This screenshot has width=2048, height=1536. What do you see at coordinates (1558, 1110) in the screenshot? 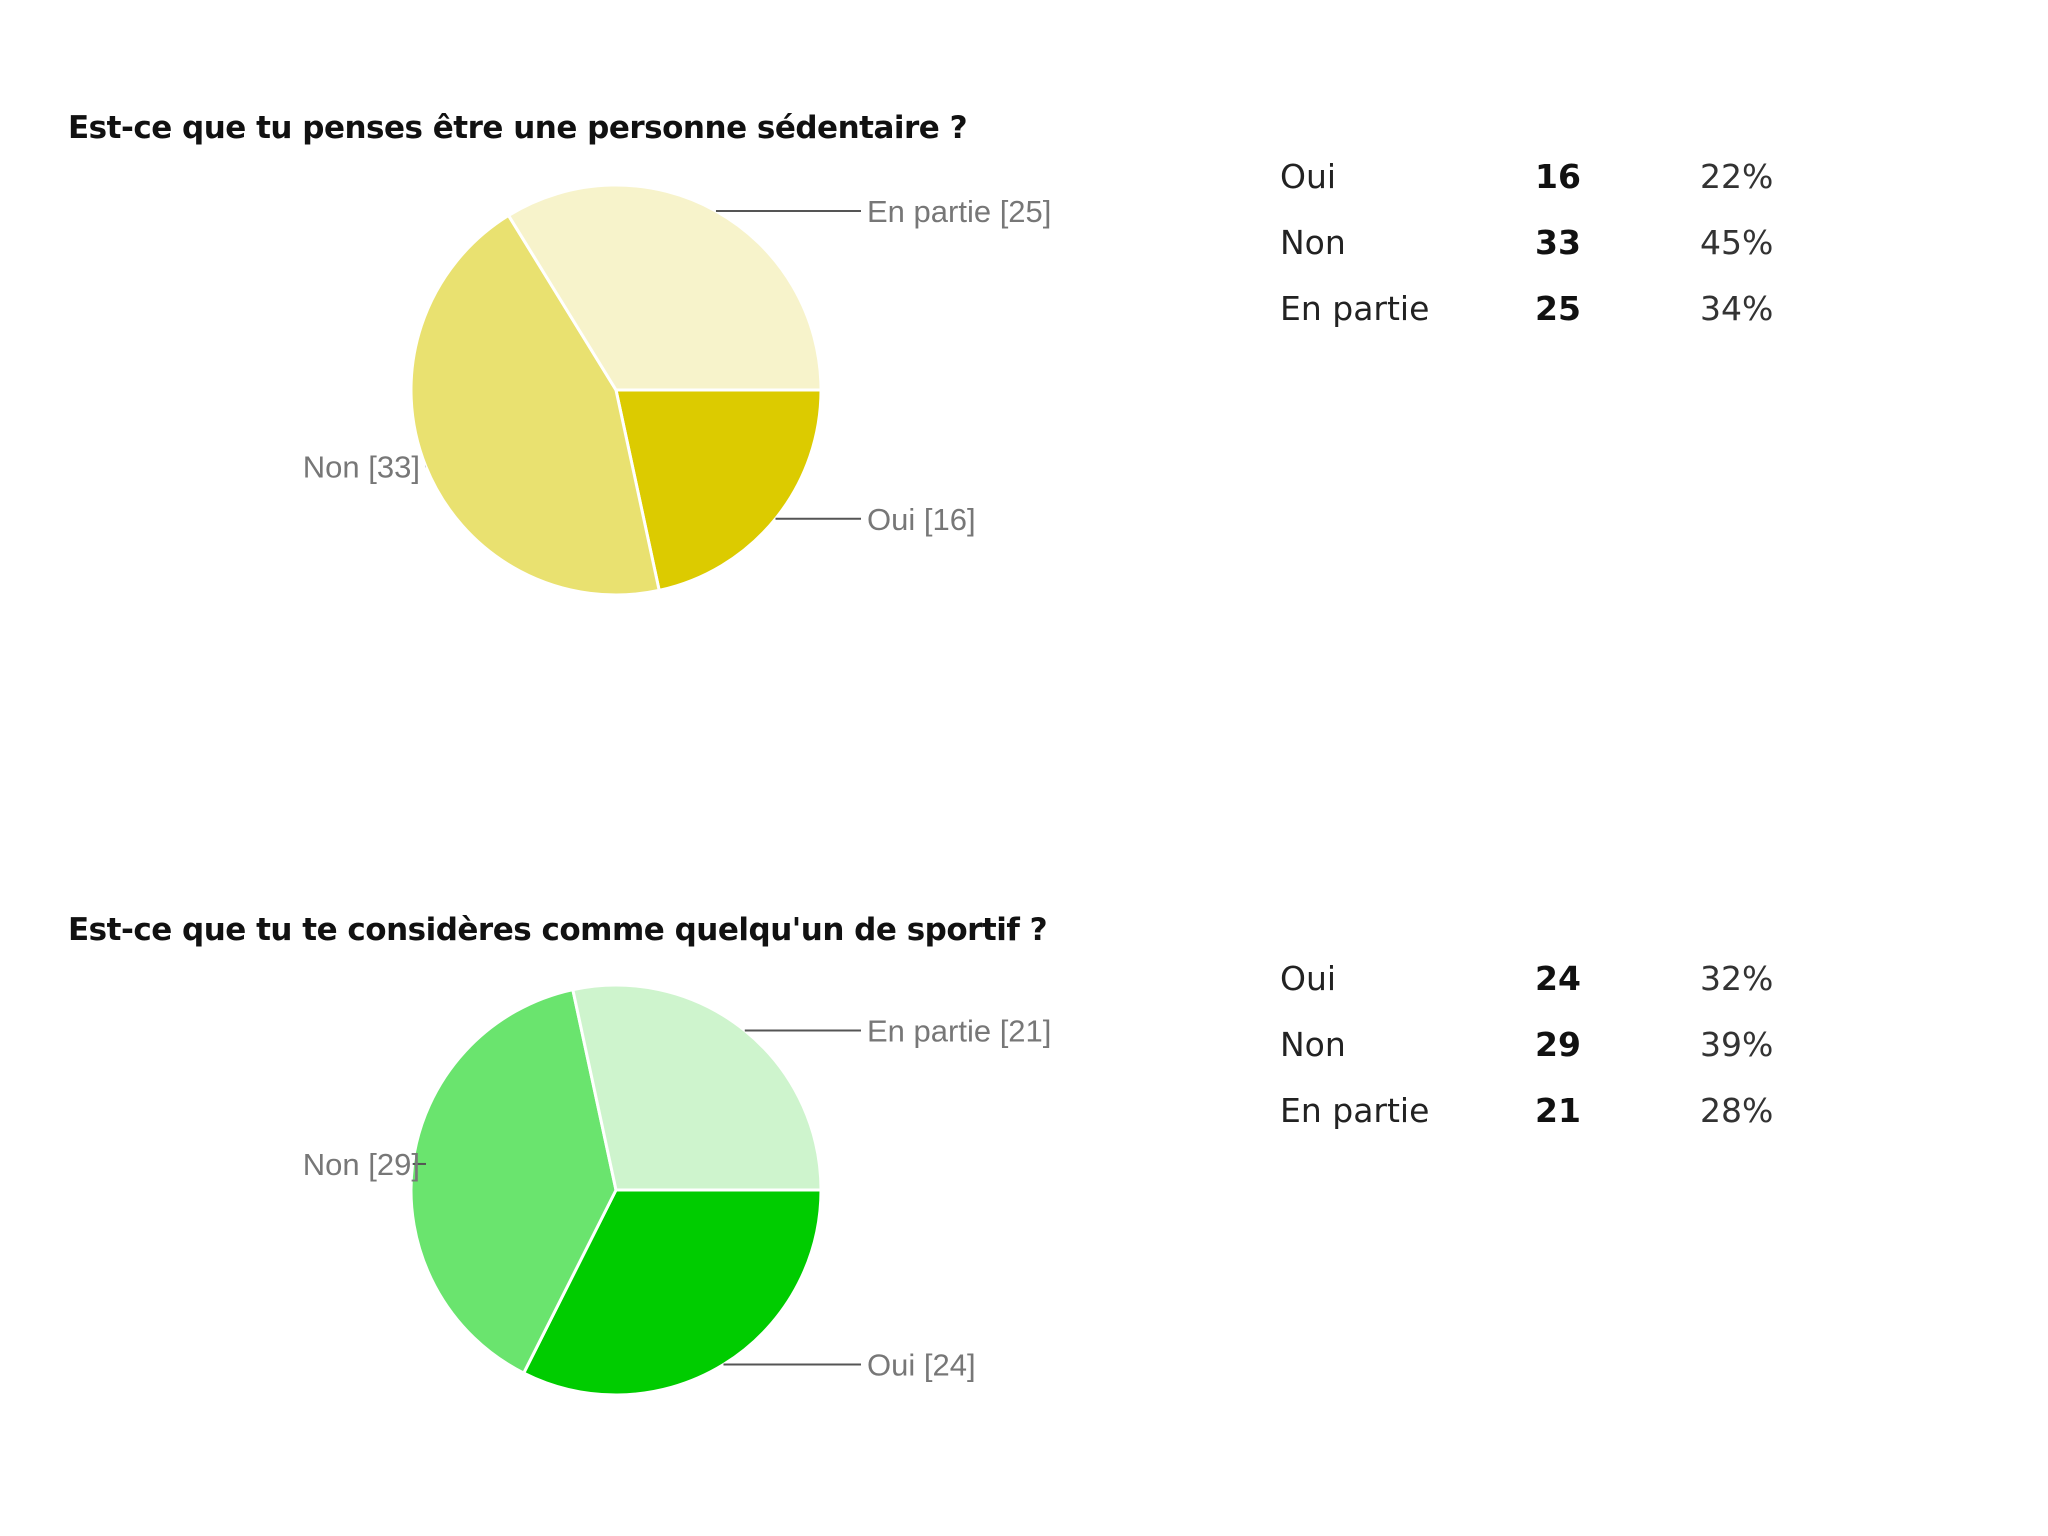
I see `answer-count: 21` at bounding box center [1558, 1110].